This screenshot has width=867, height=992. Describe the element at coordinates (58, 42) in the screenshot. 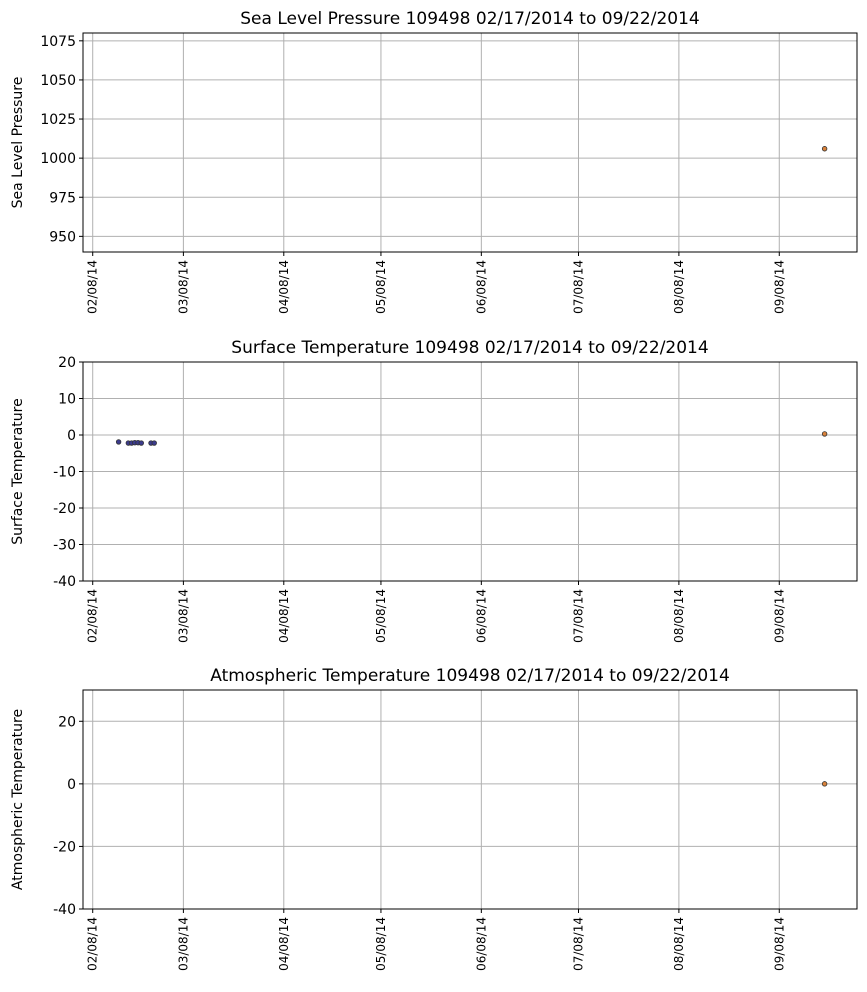

I see `y-tick-label: 1075` at that location.